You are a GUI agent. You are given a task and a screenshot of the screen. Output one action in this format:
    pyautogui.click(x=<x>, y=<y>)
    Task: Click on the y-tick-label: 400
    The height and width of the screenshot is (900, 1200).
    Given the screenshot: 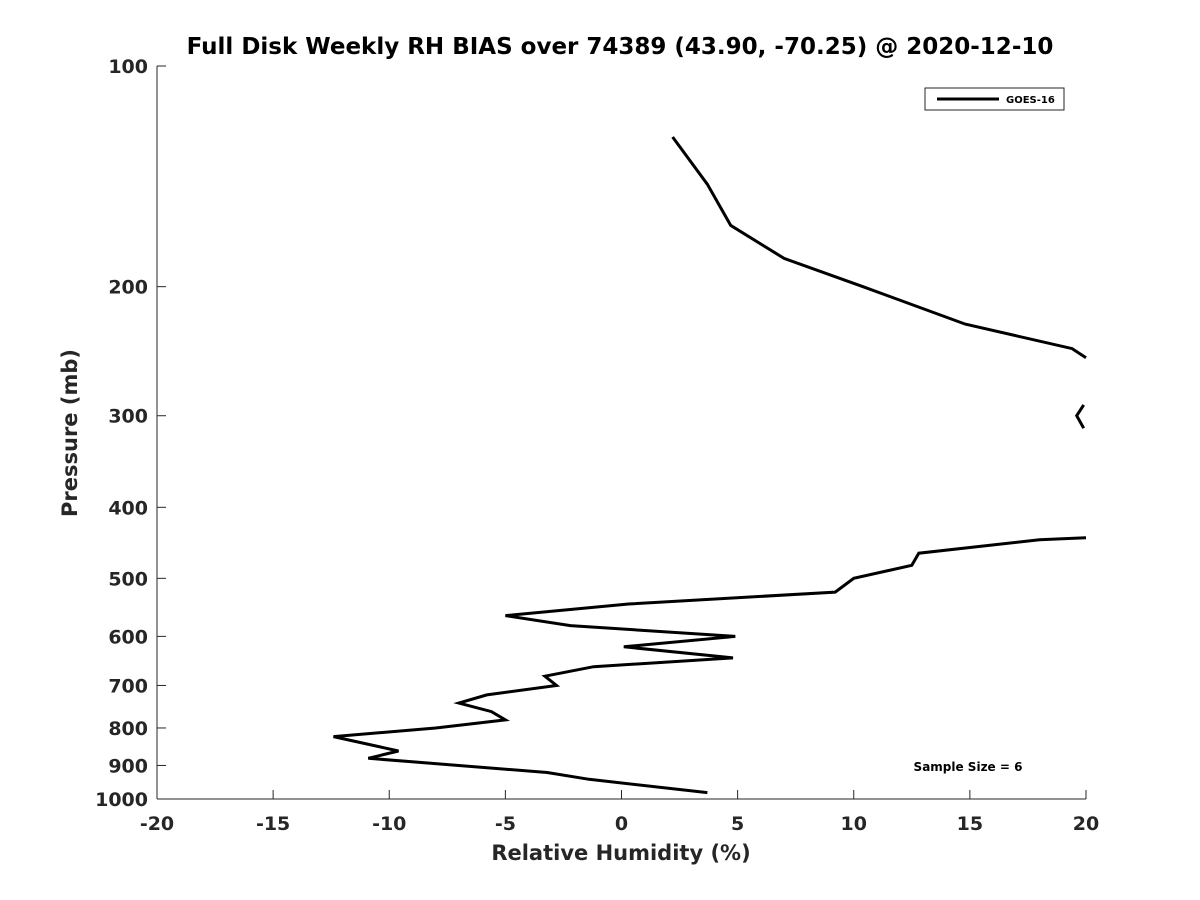 What is the action you would take?
    pyautogui.click(x=128, y=508)
    